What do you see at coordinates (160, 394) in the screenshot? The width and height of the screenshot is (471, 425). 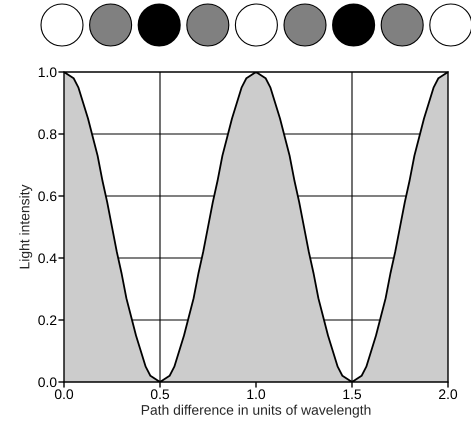 I see `x-tick-label: 0.5` at bounding box center [160, 394].